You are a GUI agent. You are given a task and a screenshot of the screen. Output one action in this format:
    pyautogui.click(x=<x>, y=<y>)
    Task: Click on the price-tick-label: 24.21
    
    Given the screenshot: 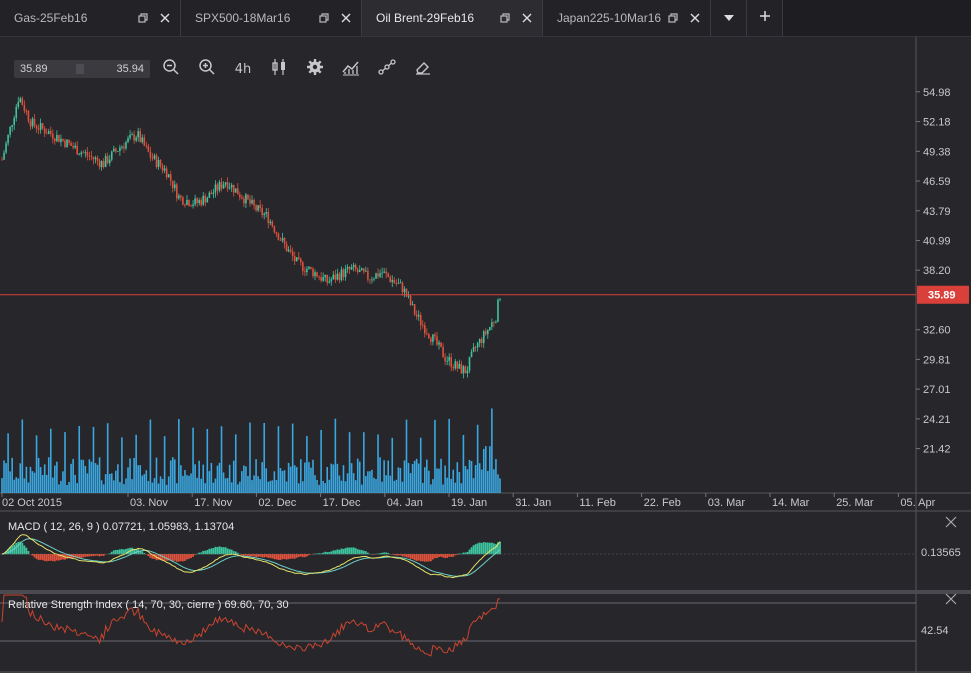 What is the action you would take?
    pyautogui.click(x=937, y=420)
    